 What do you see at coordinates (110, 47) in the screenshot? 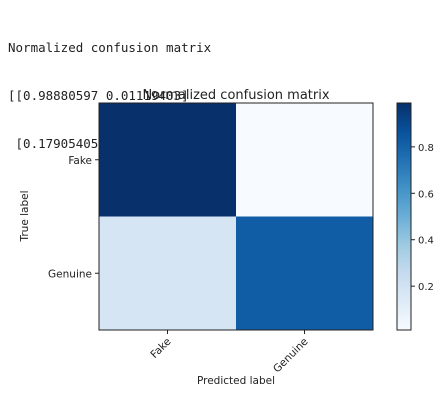
I see `console-heading: Normalized confusion matrix` at bounding box center [110, 47].